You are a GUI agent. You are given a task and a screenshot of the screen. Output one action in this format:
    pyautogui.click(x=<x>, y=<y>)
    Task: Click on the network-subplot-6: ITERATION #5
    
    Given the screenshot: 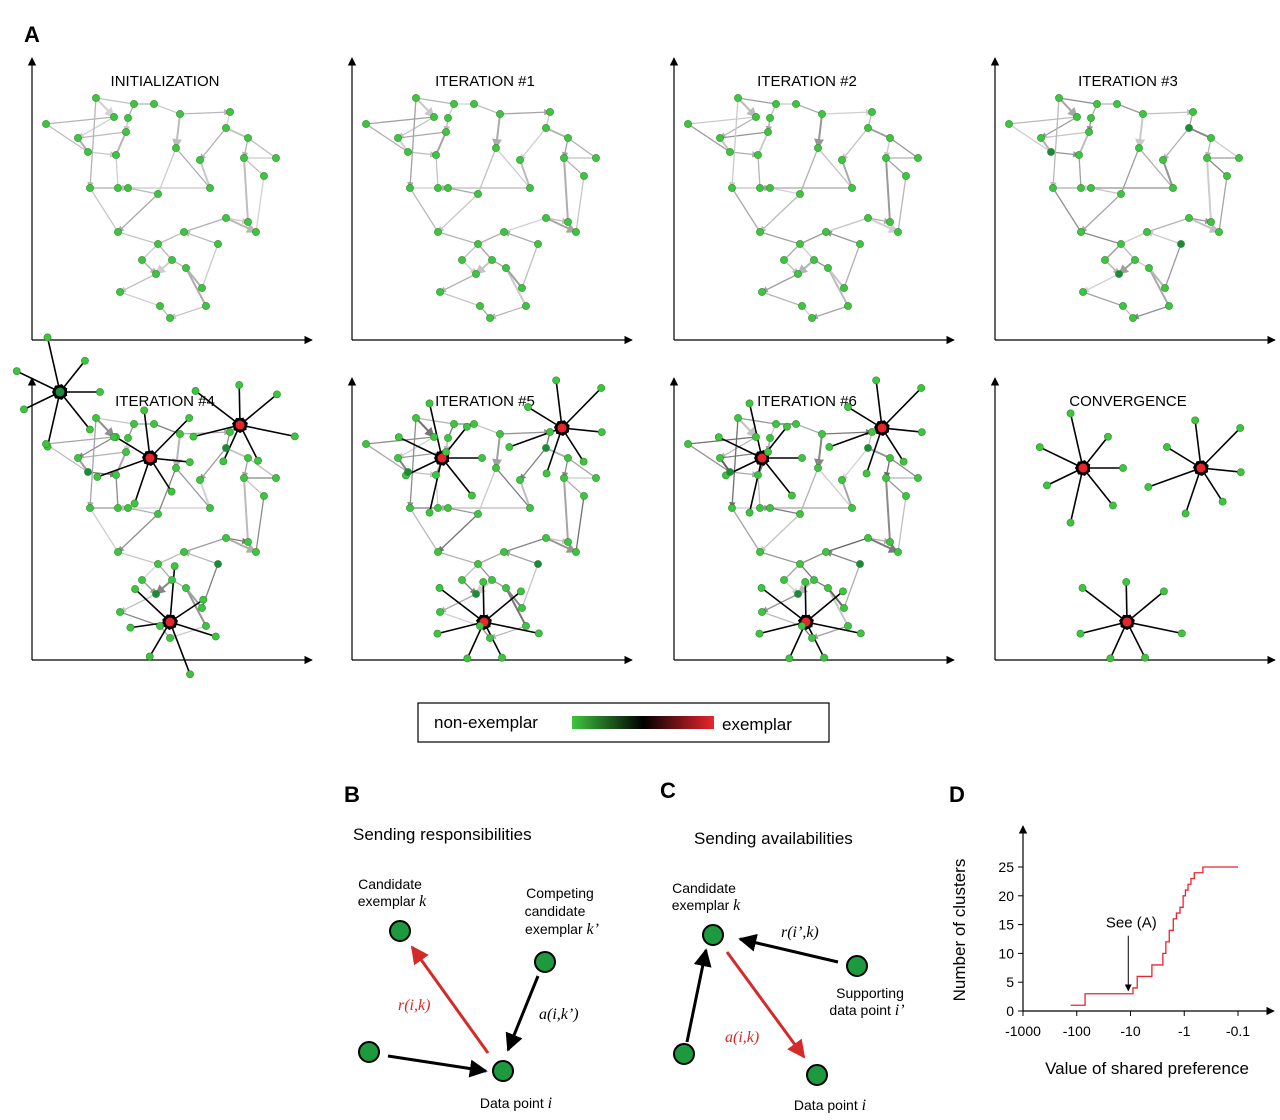 What is the action you would take?
    pyautogui.click(x=490, y=520)
    